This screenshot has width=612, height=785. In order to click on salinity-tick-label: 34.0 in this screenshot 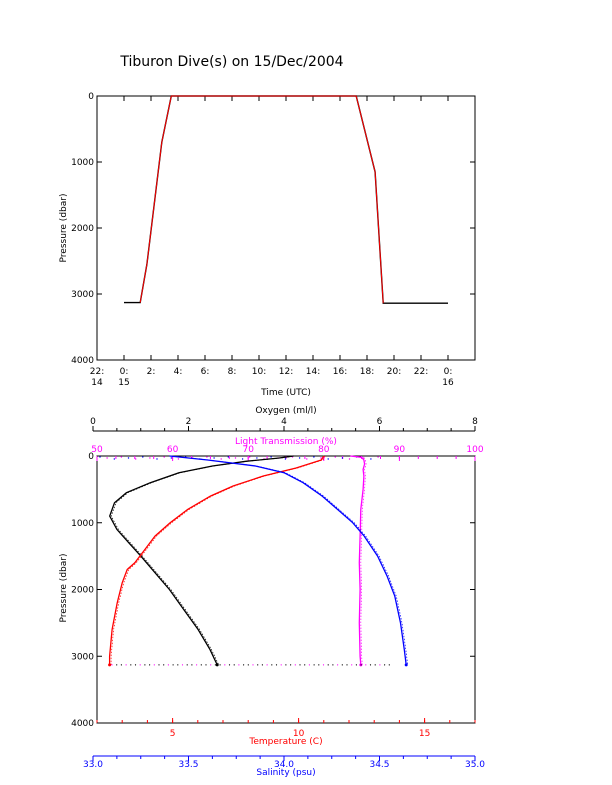, I will do `click(284, 765)`.